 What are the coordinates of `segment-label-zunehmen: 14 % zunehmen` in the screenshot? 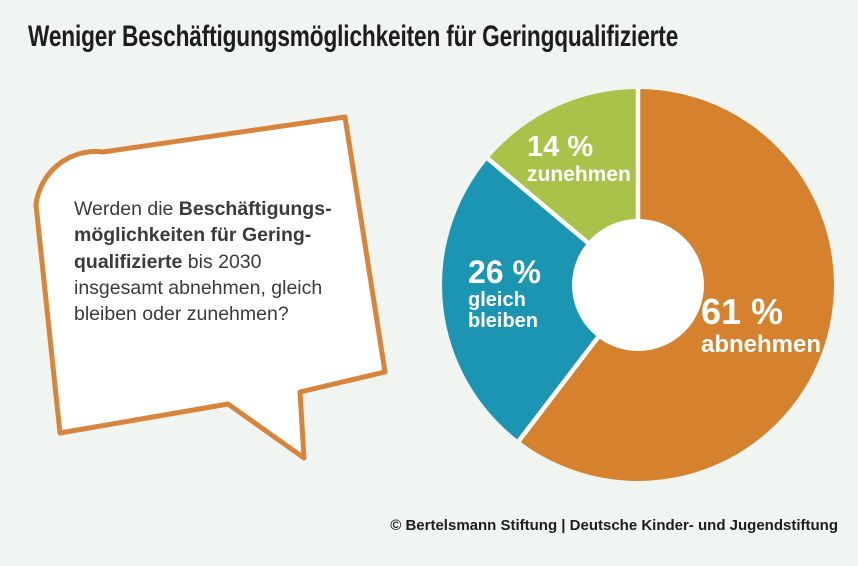 It's located at (579, 158).